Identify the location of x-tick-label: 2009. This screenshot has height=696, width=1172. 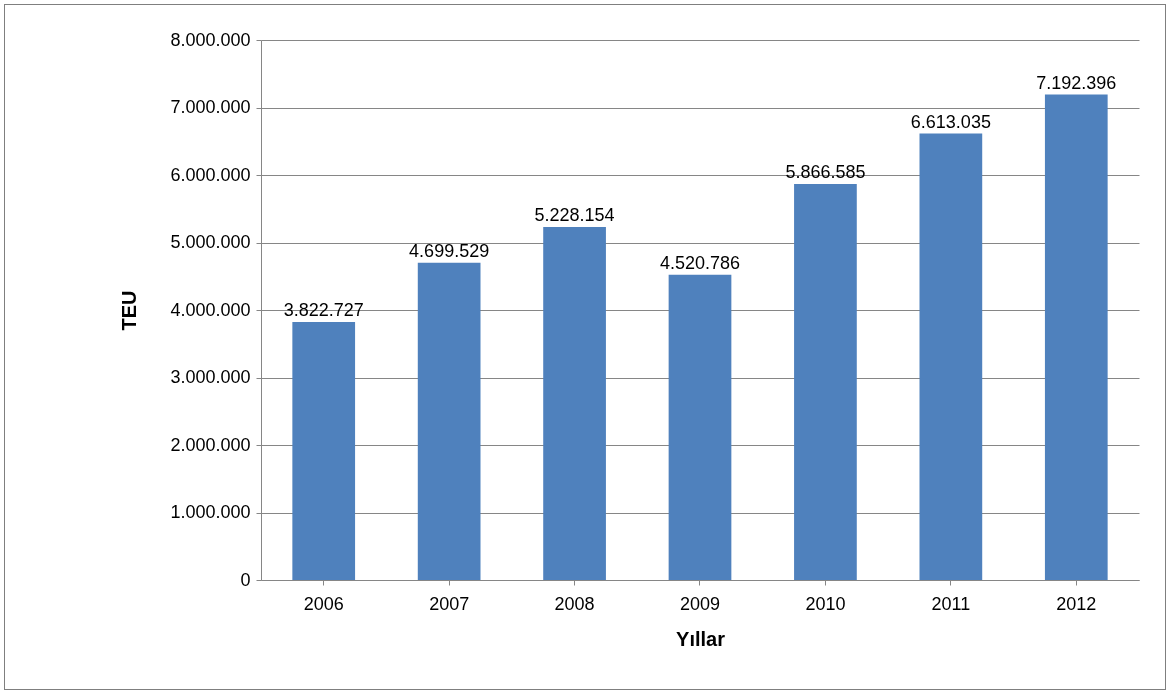
(700, 603).